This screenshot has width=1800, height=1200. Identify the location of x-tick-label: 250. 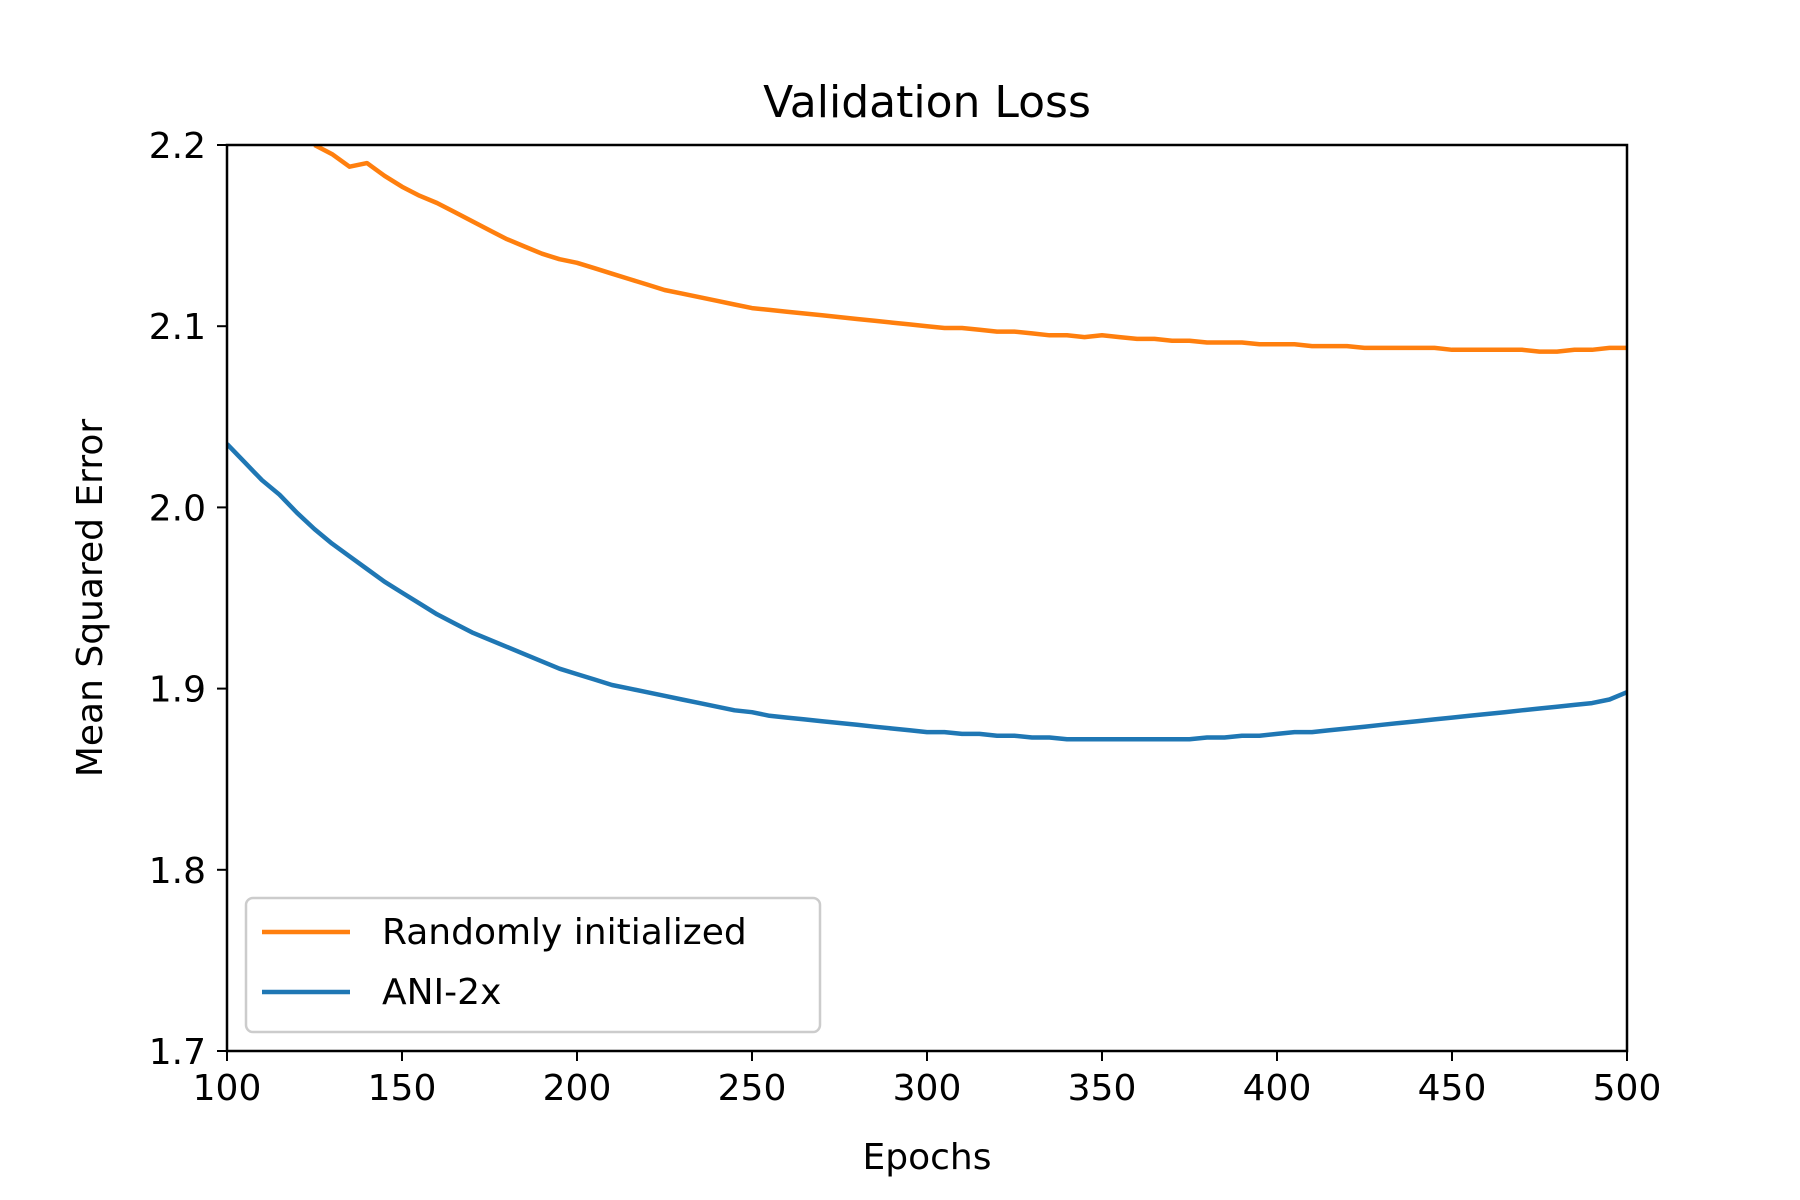
(752, 1088).